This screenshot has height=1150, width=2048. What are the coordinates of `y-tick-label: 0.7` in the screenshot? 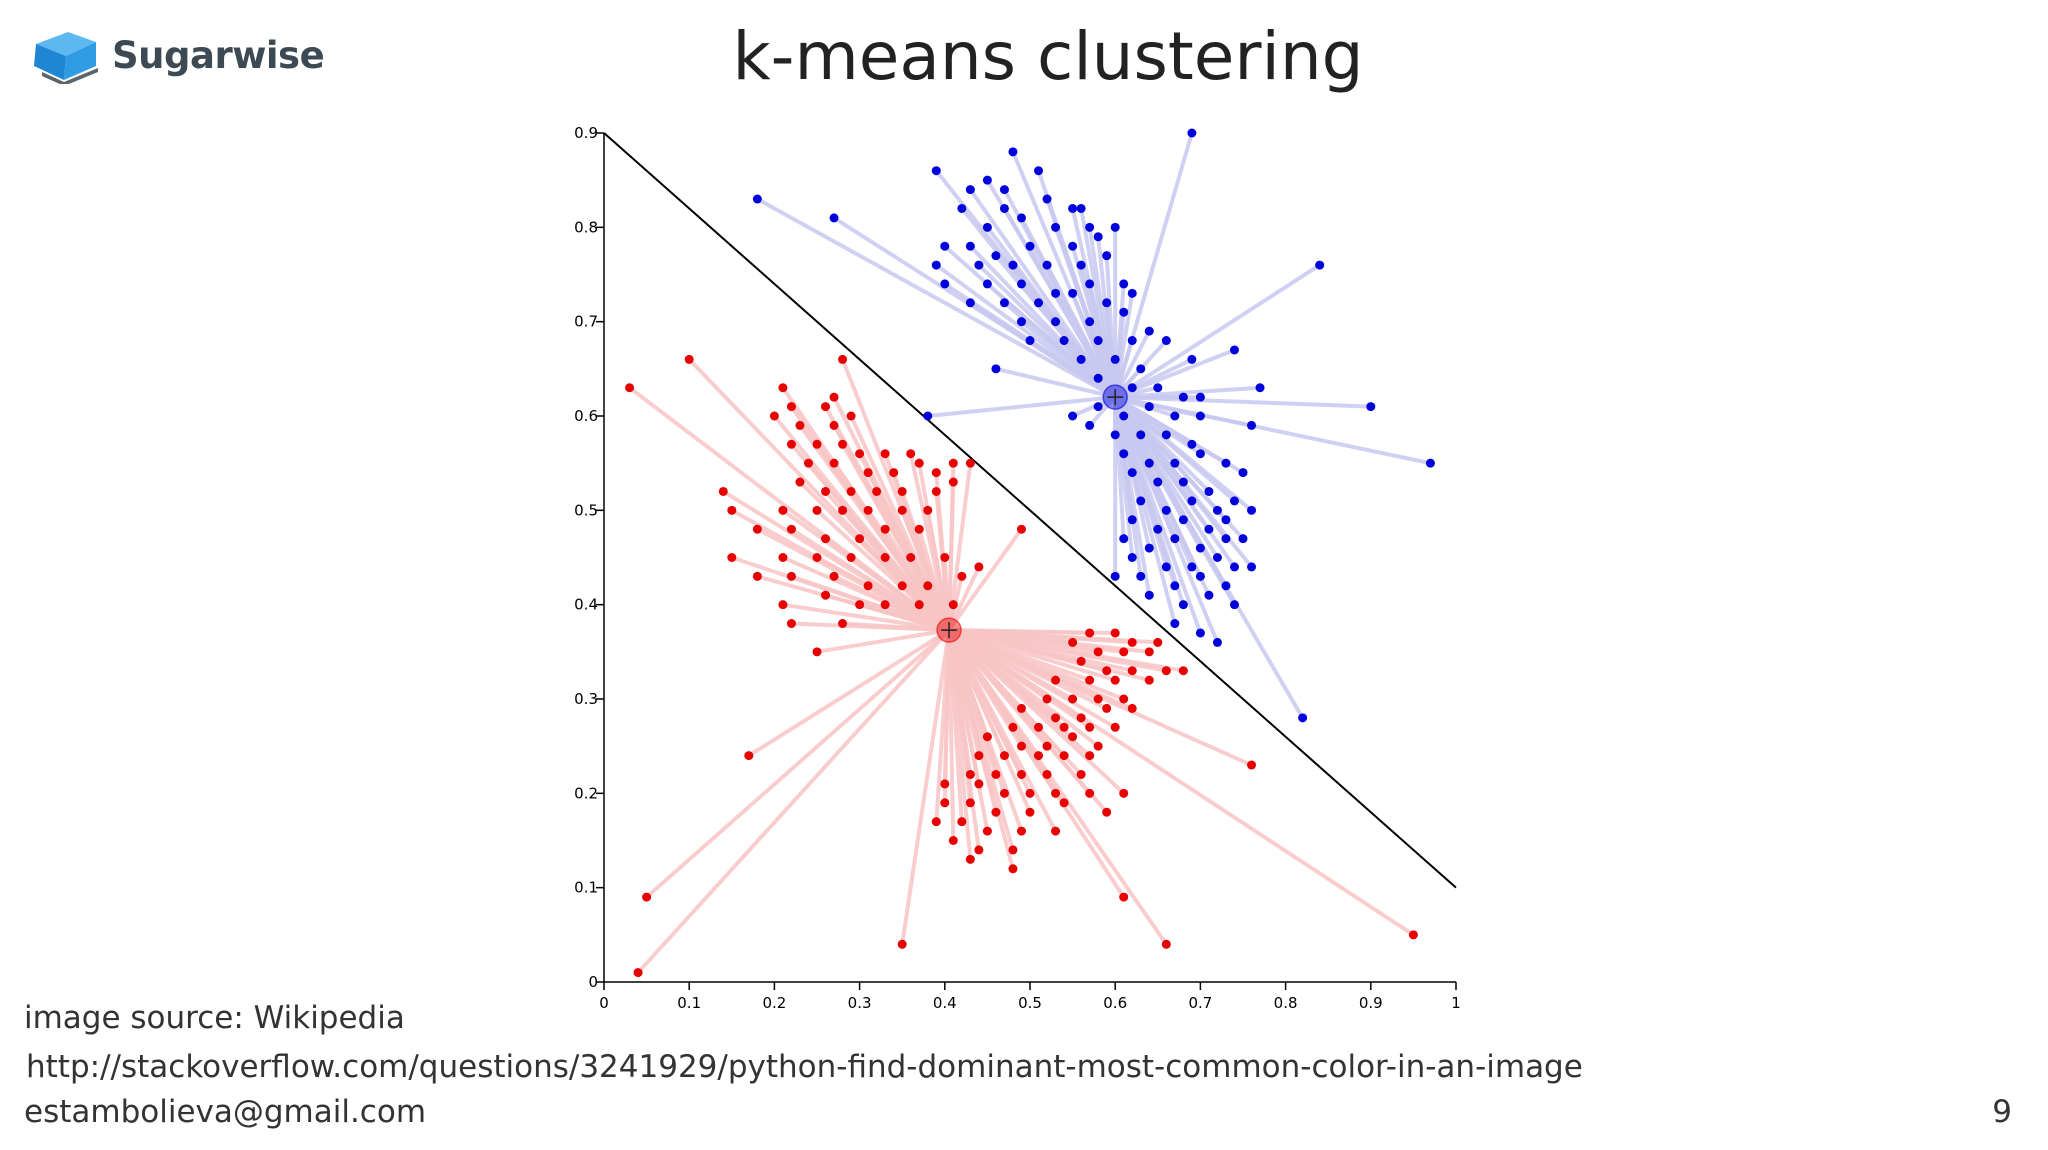 It's located at (586, 322).